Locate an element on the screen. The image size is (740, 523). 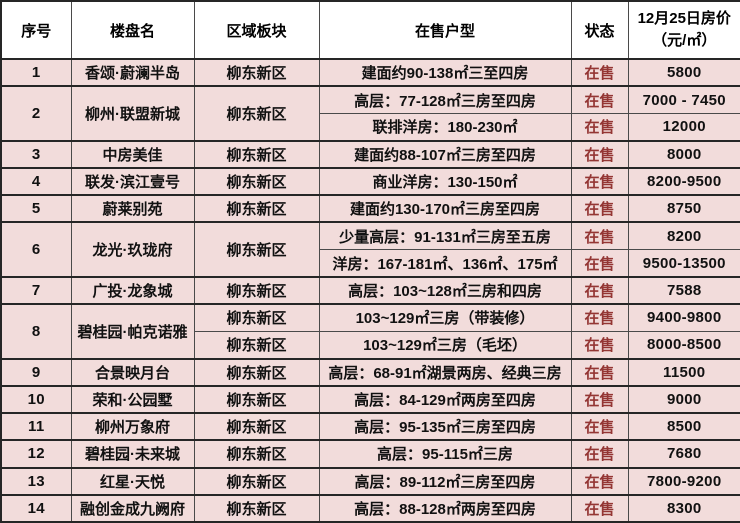
cell-name: 联发·滨江壹号 is located at coordinates (132, 181).